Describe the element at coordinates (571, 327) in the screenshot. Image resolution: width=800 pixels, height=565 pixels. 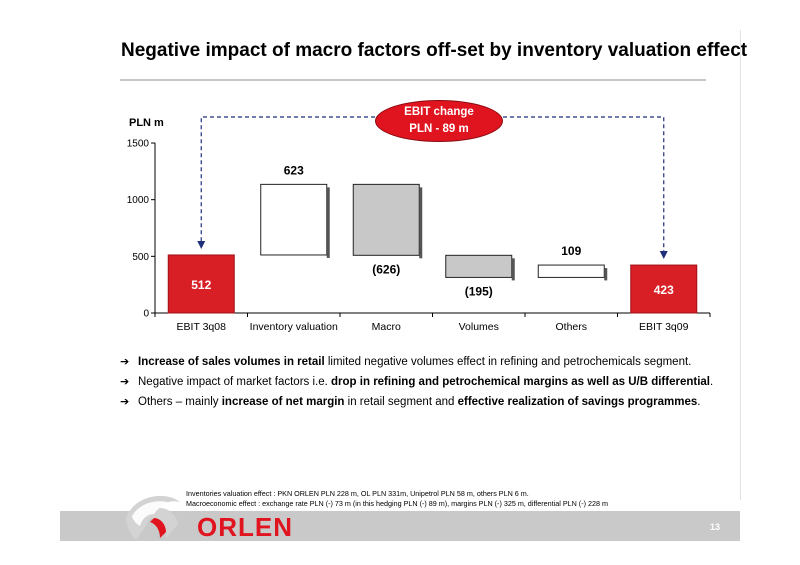
I see `category-label-5: Others` at that location.